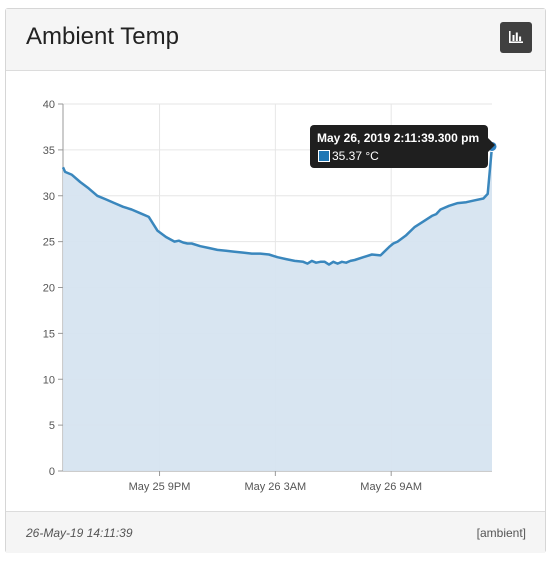  Describe the element at coordinates (160, 487) in the screenshot. I see `x-tick-label: May 25 9PM` at that location.